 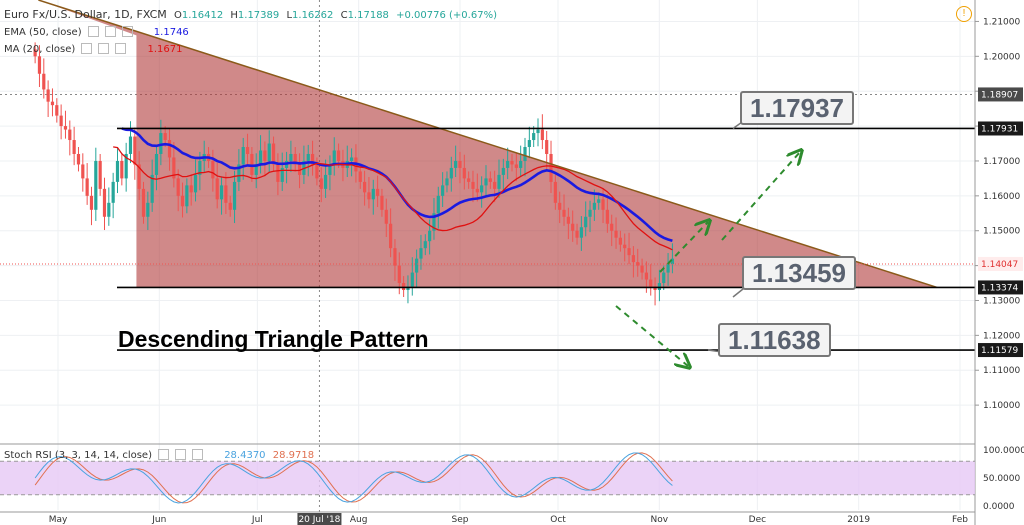 I want to click on symbol-name: Euro Fx/U.S. Dollar, 1D, FXCM, so click(x=85, y=14).